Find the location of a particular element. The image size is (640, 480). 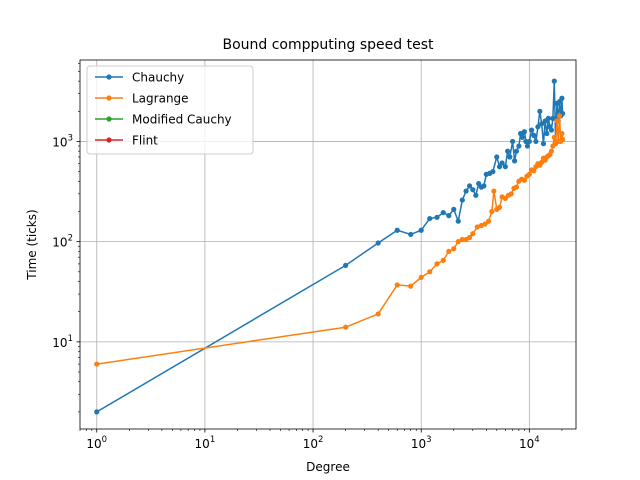

x-tick-label-exponent: 3 is located at coordinates (428, 440).